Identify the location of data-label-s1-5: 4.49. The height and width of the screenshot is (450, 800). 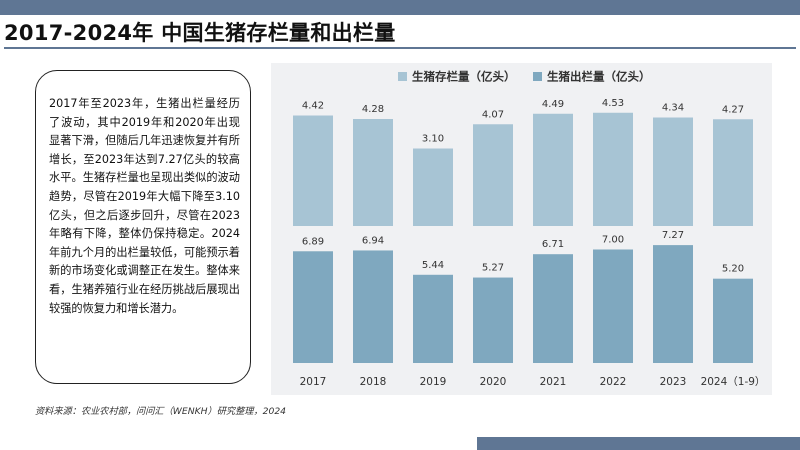
(553, 104).